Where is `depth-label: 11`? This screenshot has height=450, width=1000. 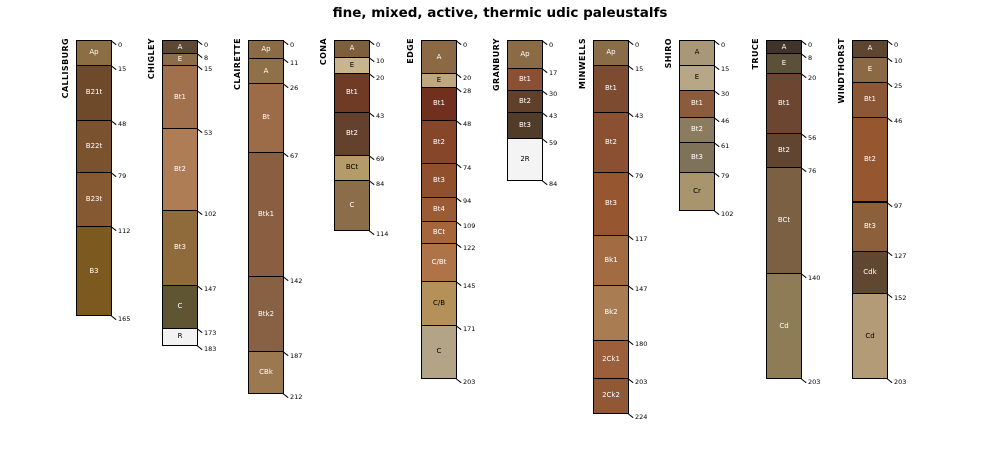
depth-label: 11 is located at coordinates (294, 62).